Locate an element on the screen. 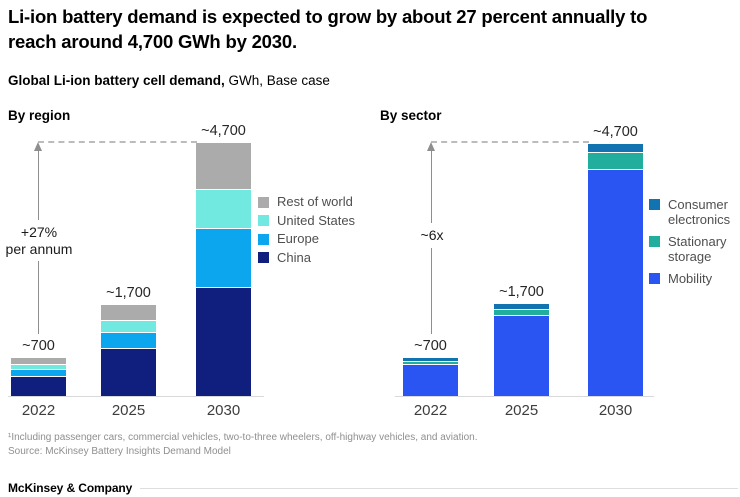 The height and width of the screenshot is (497, 740). chart-section-label: By sector is located at coordinates (411, 115).